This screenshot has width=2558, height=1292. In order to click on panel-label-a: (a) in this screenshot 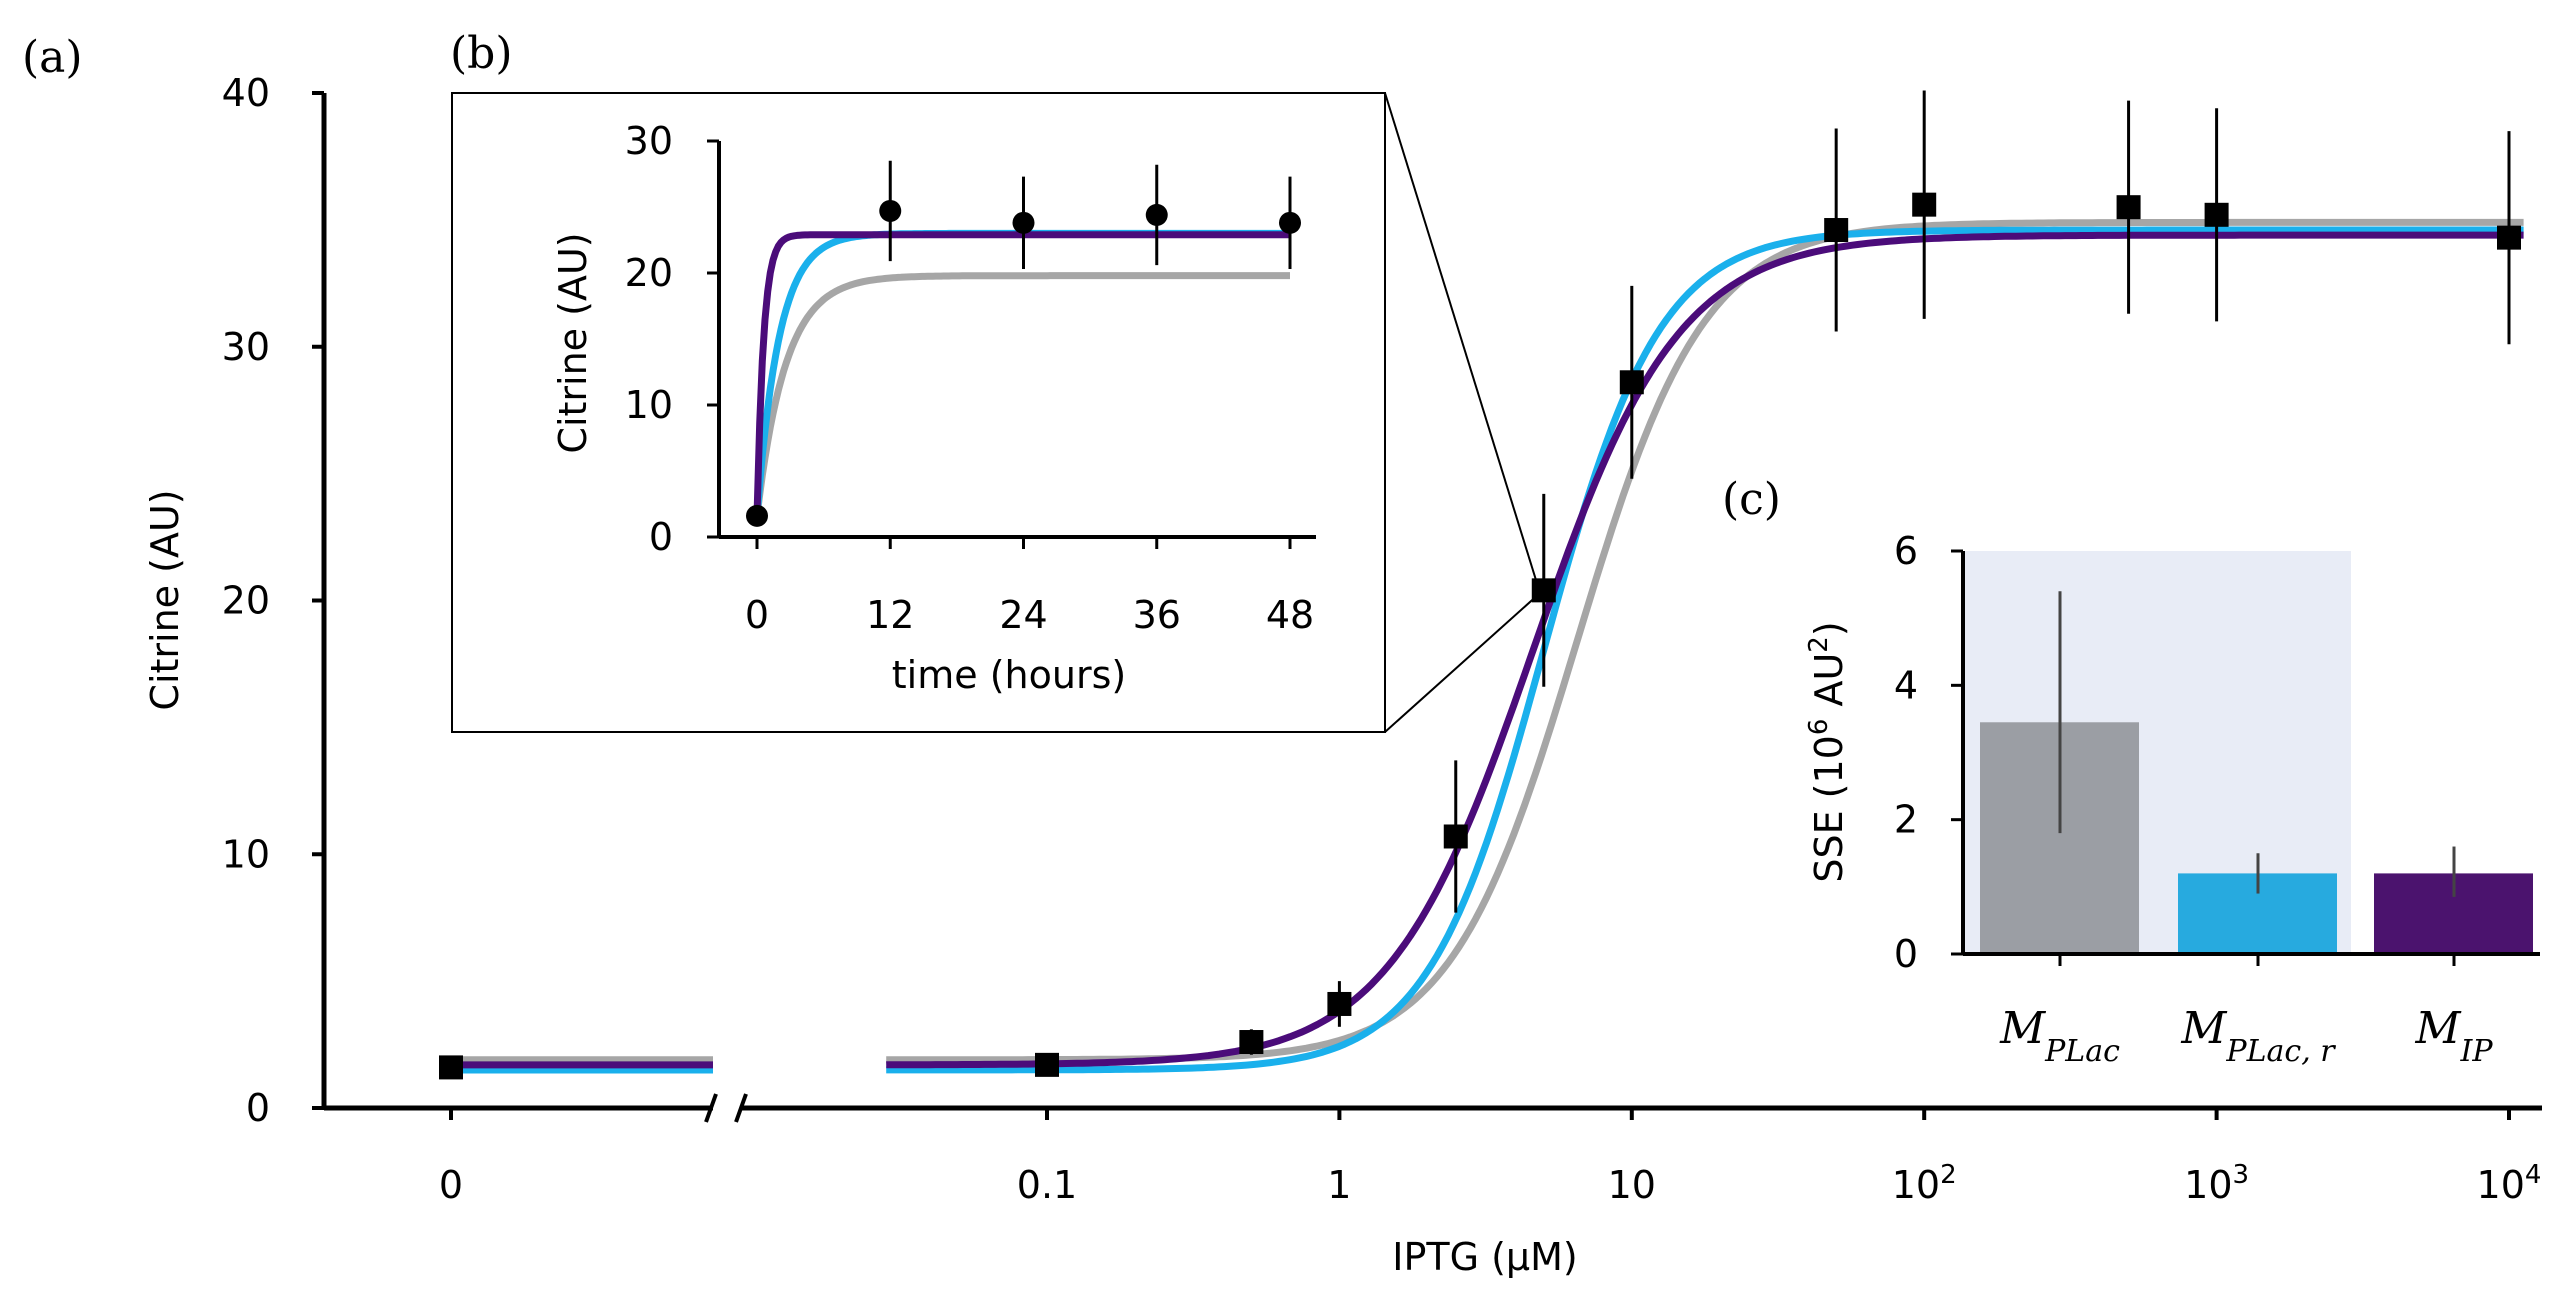, I will do `click(52, 57)`.